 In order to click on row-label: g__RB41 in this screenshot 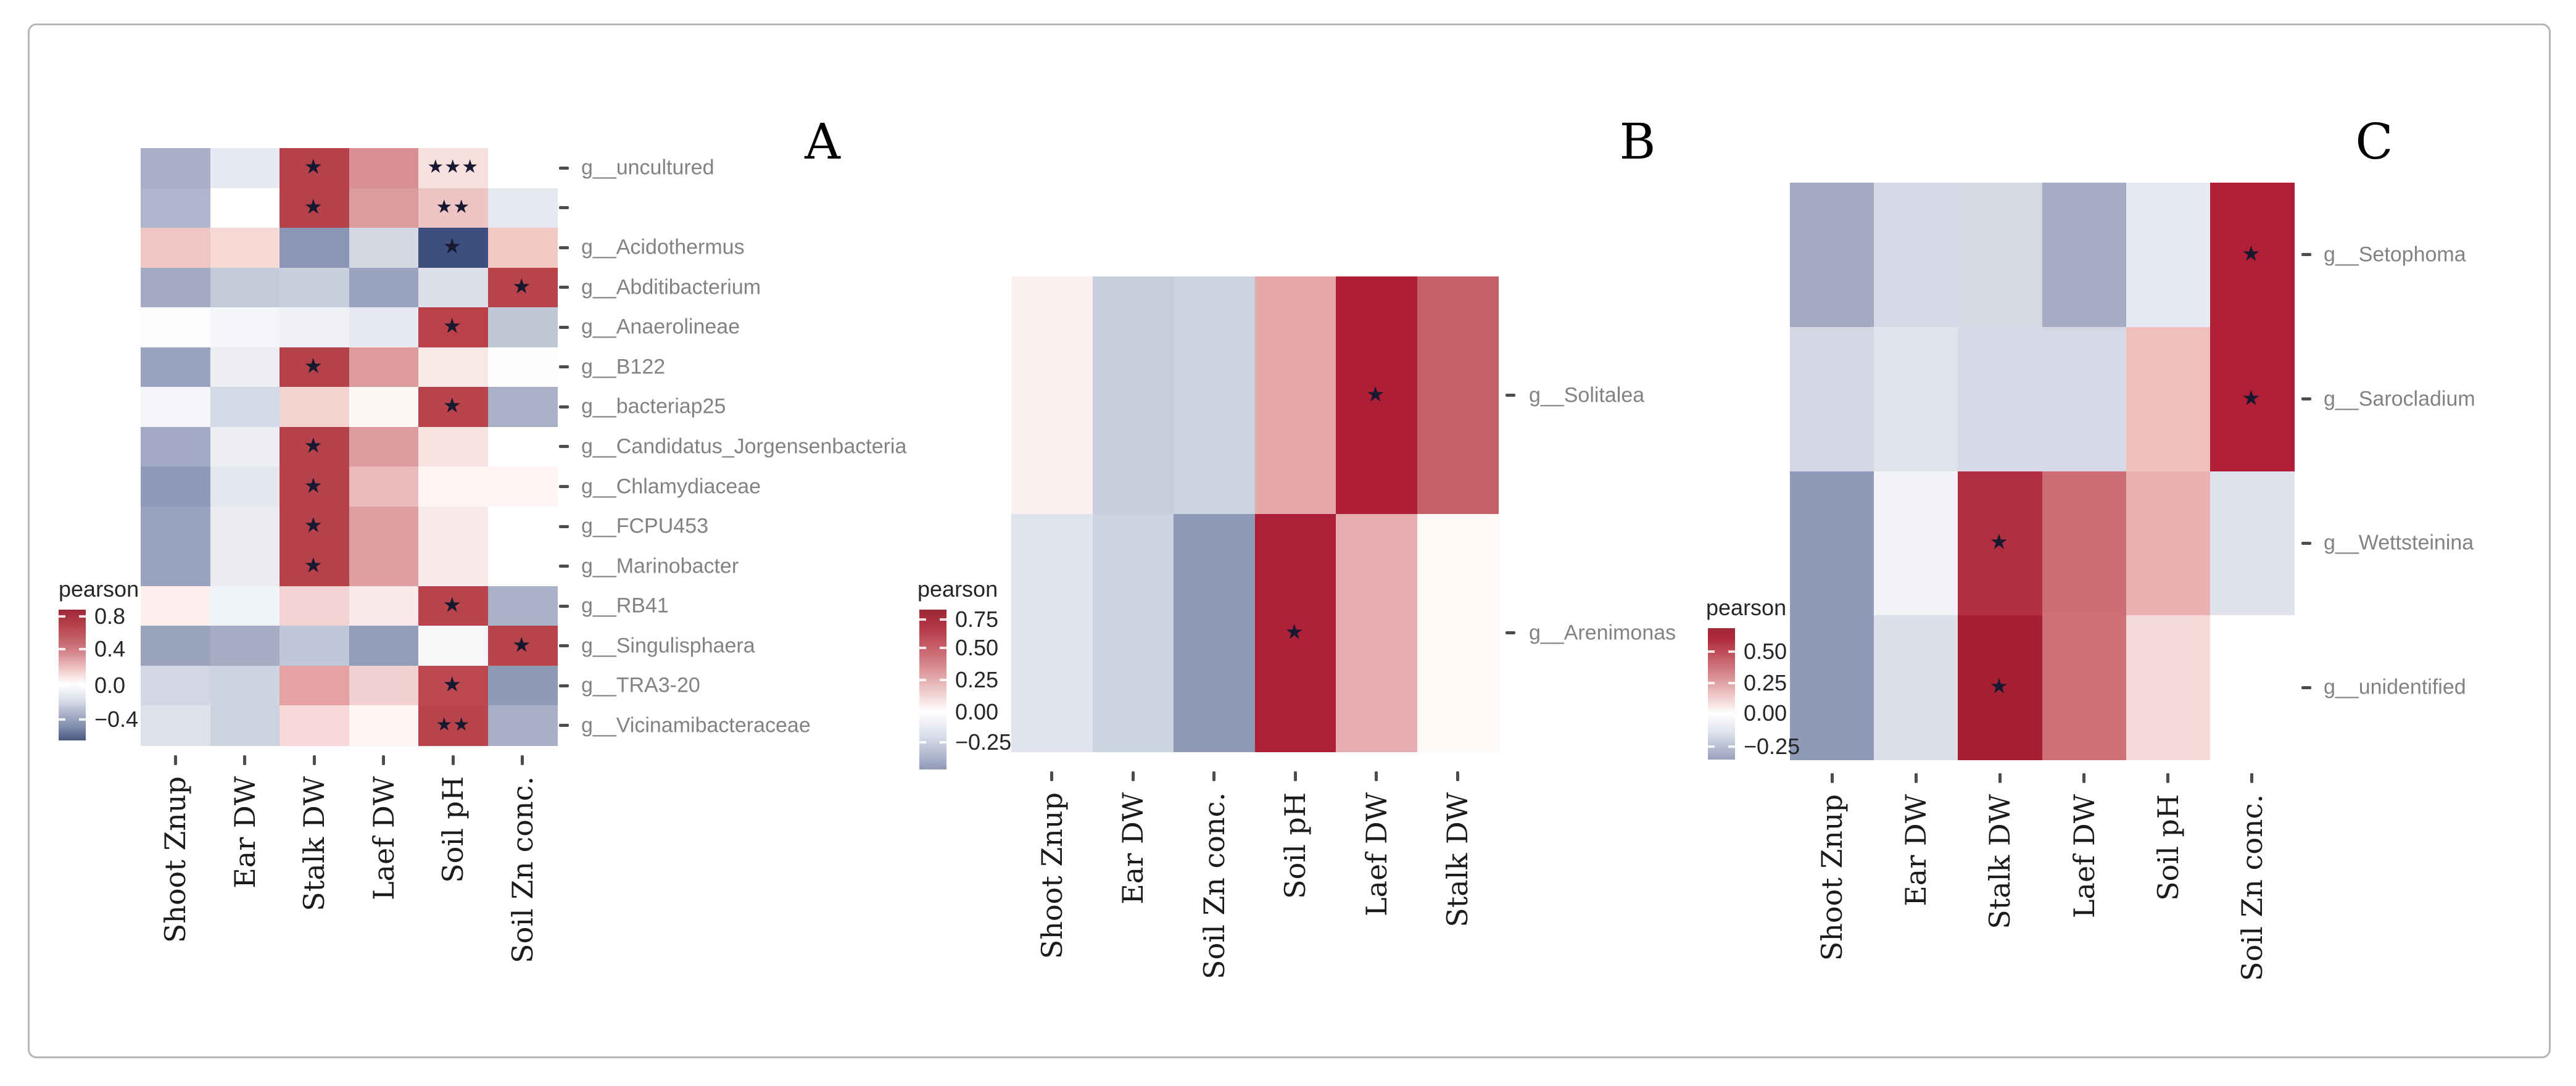, I will do `click(625, 606)`.